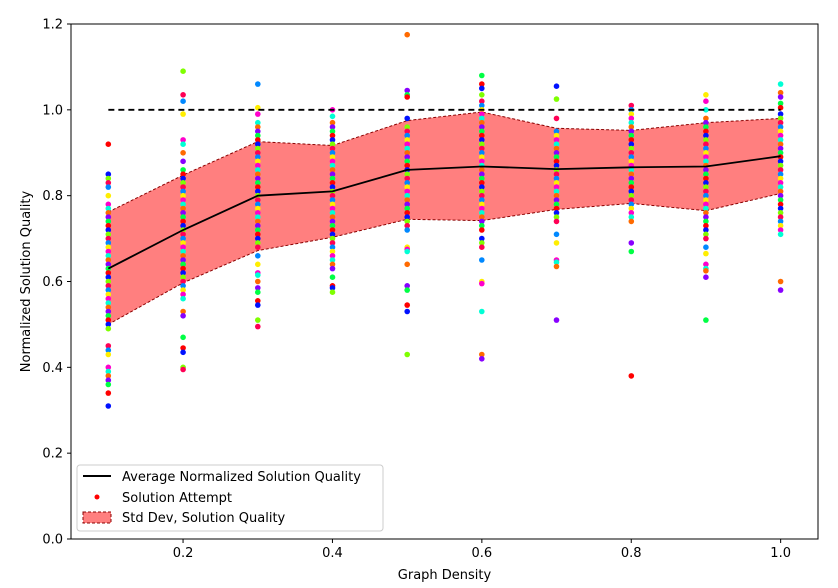 This screenshot has height=588, width=838. What do you see at coordinates (52, 282) in the screenshot?
I see `y-tick-label: 0.6` at bounding box center [52, 282].